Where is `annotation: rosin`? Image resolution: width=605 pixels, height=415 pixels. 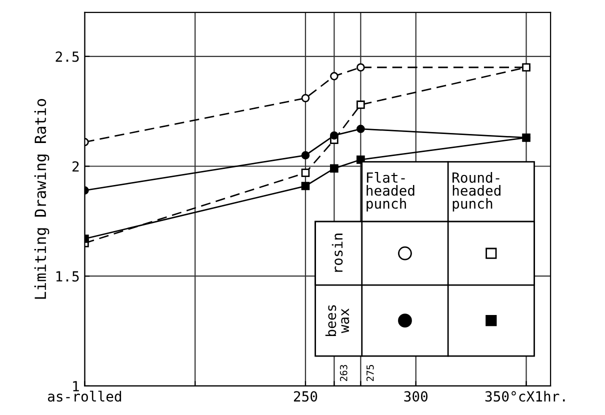 annotation: rosin is located at coordinates (337, 253).